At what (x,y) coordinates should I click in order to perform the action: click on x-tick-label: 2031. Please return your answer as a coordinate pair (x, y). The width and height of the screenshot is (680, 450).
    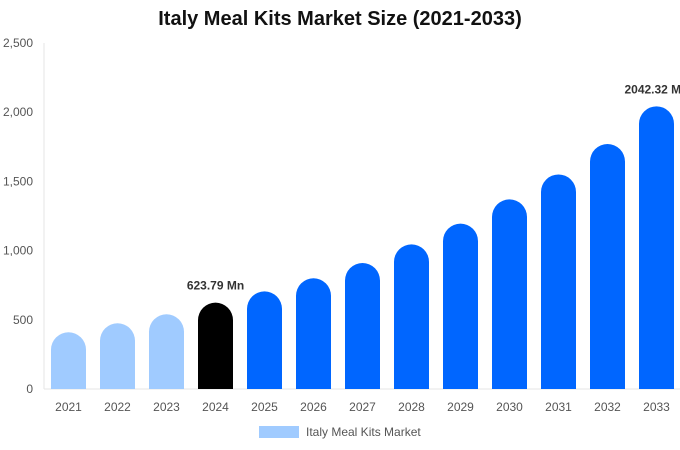
    Looking at the image, I should click on (558, 407).